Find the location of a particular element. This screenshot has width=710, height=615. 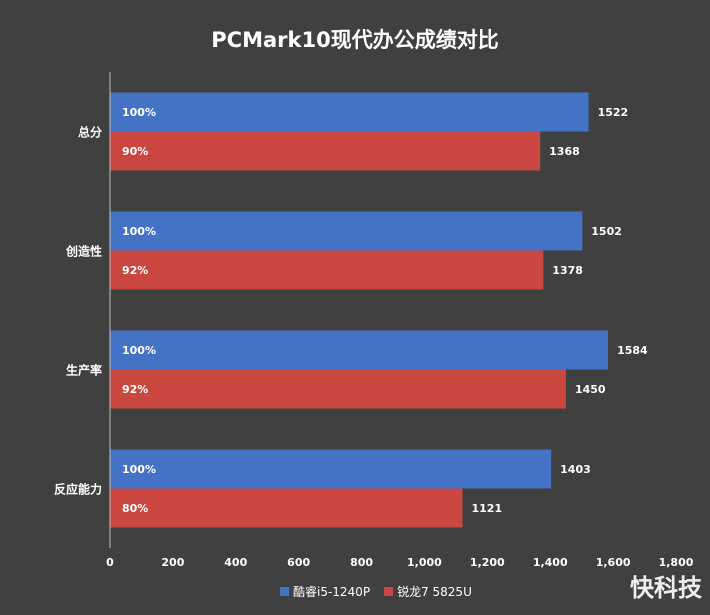

value-label: 1522 is located at coordinates (613, 112).